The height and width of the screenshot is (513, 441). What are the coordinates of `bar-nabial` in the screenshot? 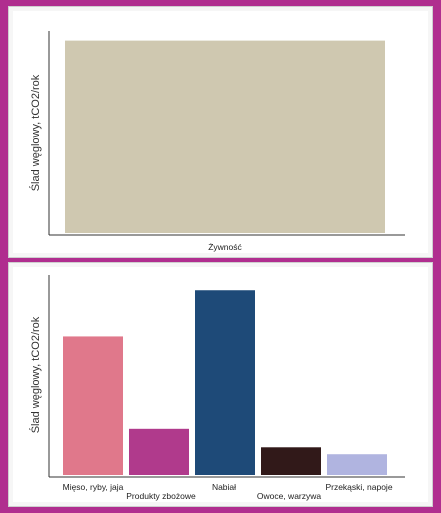 It's located at (225, 382).